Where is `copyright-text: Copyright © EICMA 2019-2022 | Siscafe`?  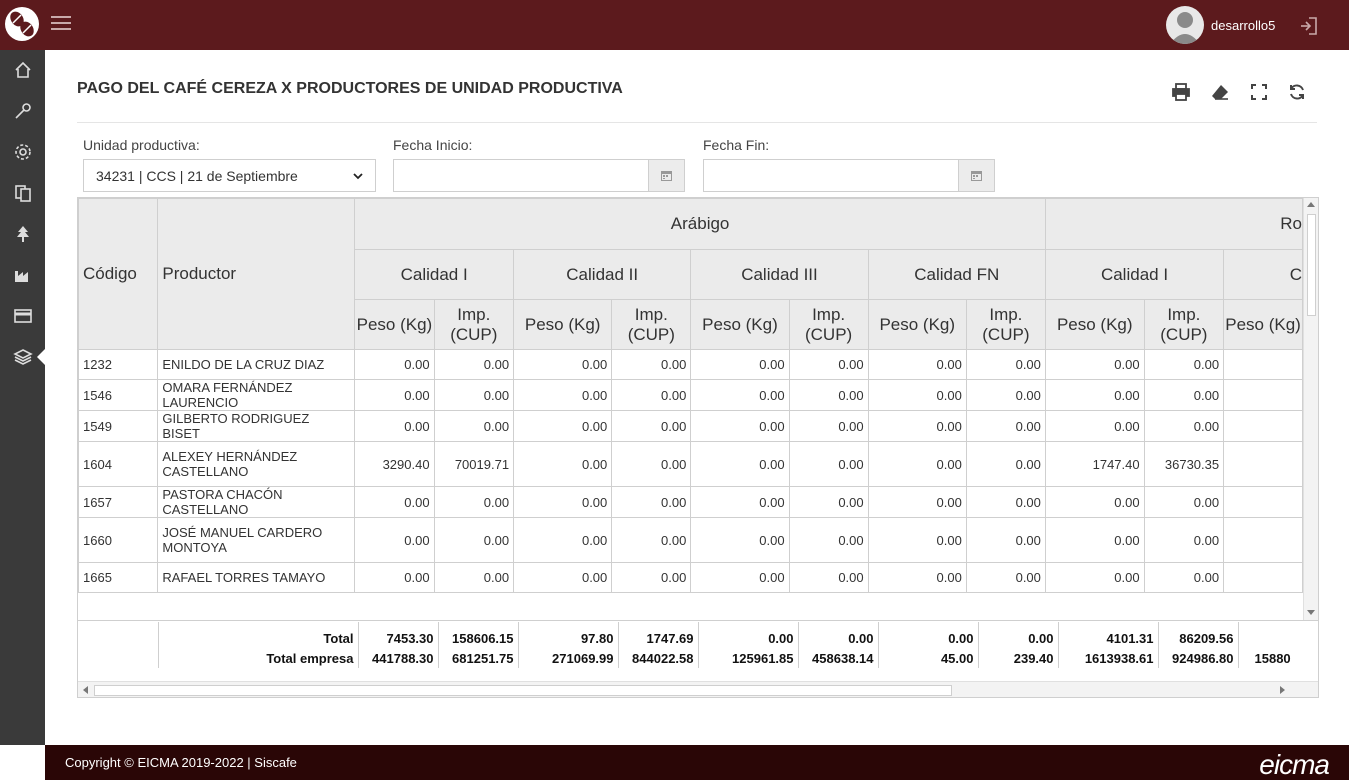
copyright-text: Copyright © EICMA 2019-2022 | Siscafe is located at coordinates (181, 762).